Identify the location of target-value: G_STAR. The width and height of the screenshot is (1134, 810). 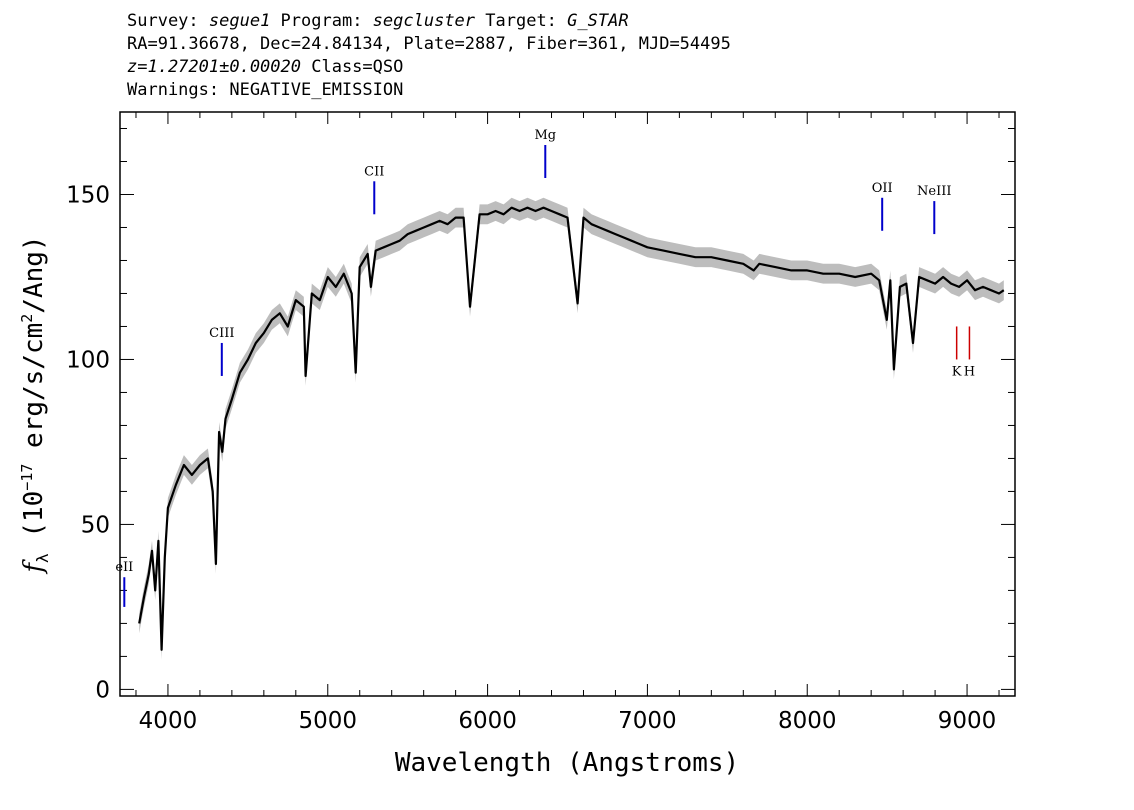
(598, 21).